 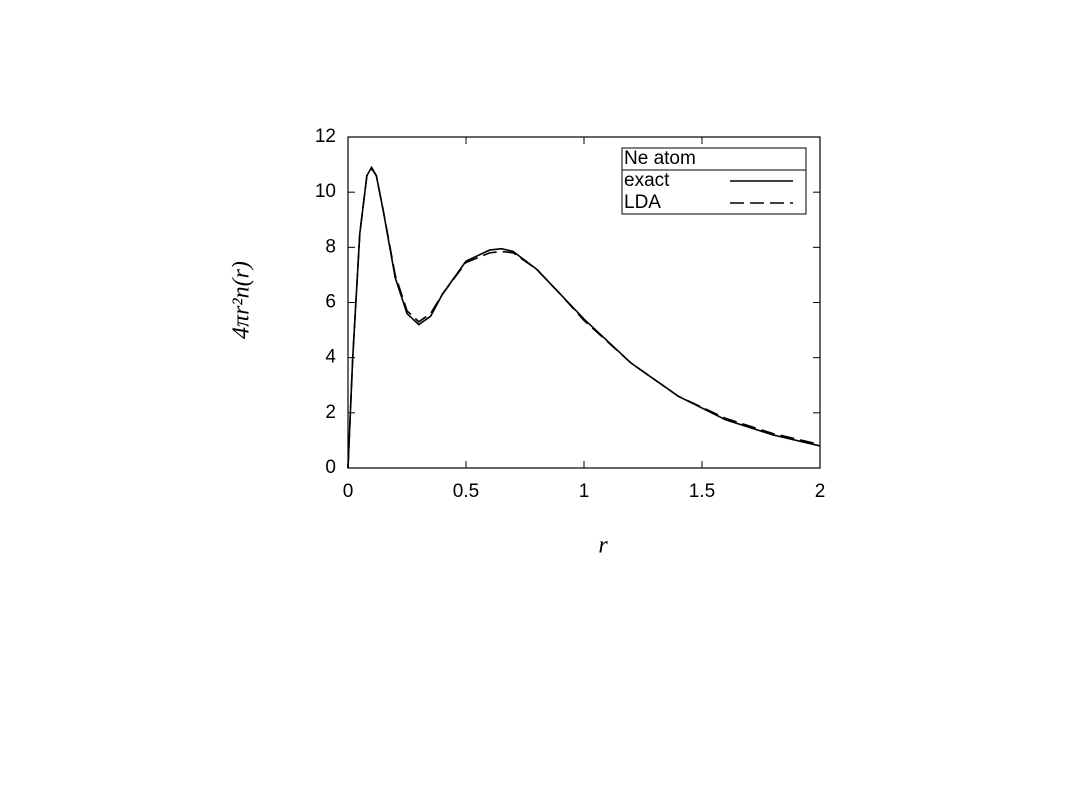 I want to click on y-tick-label: 10, so click(x=325, y=191).